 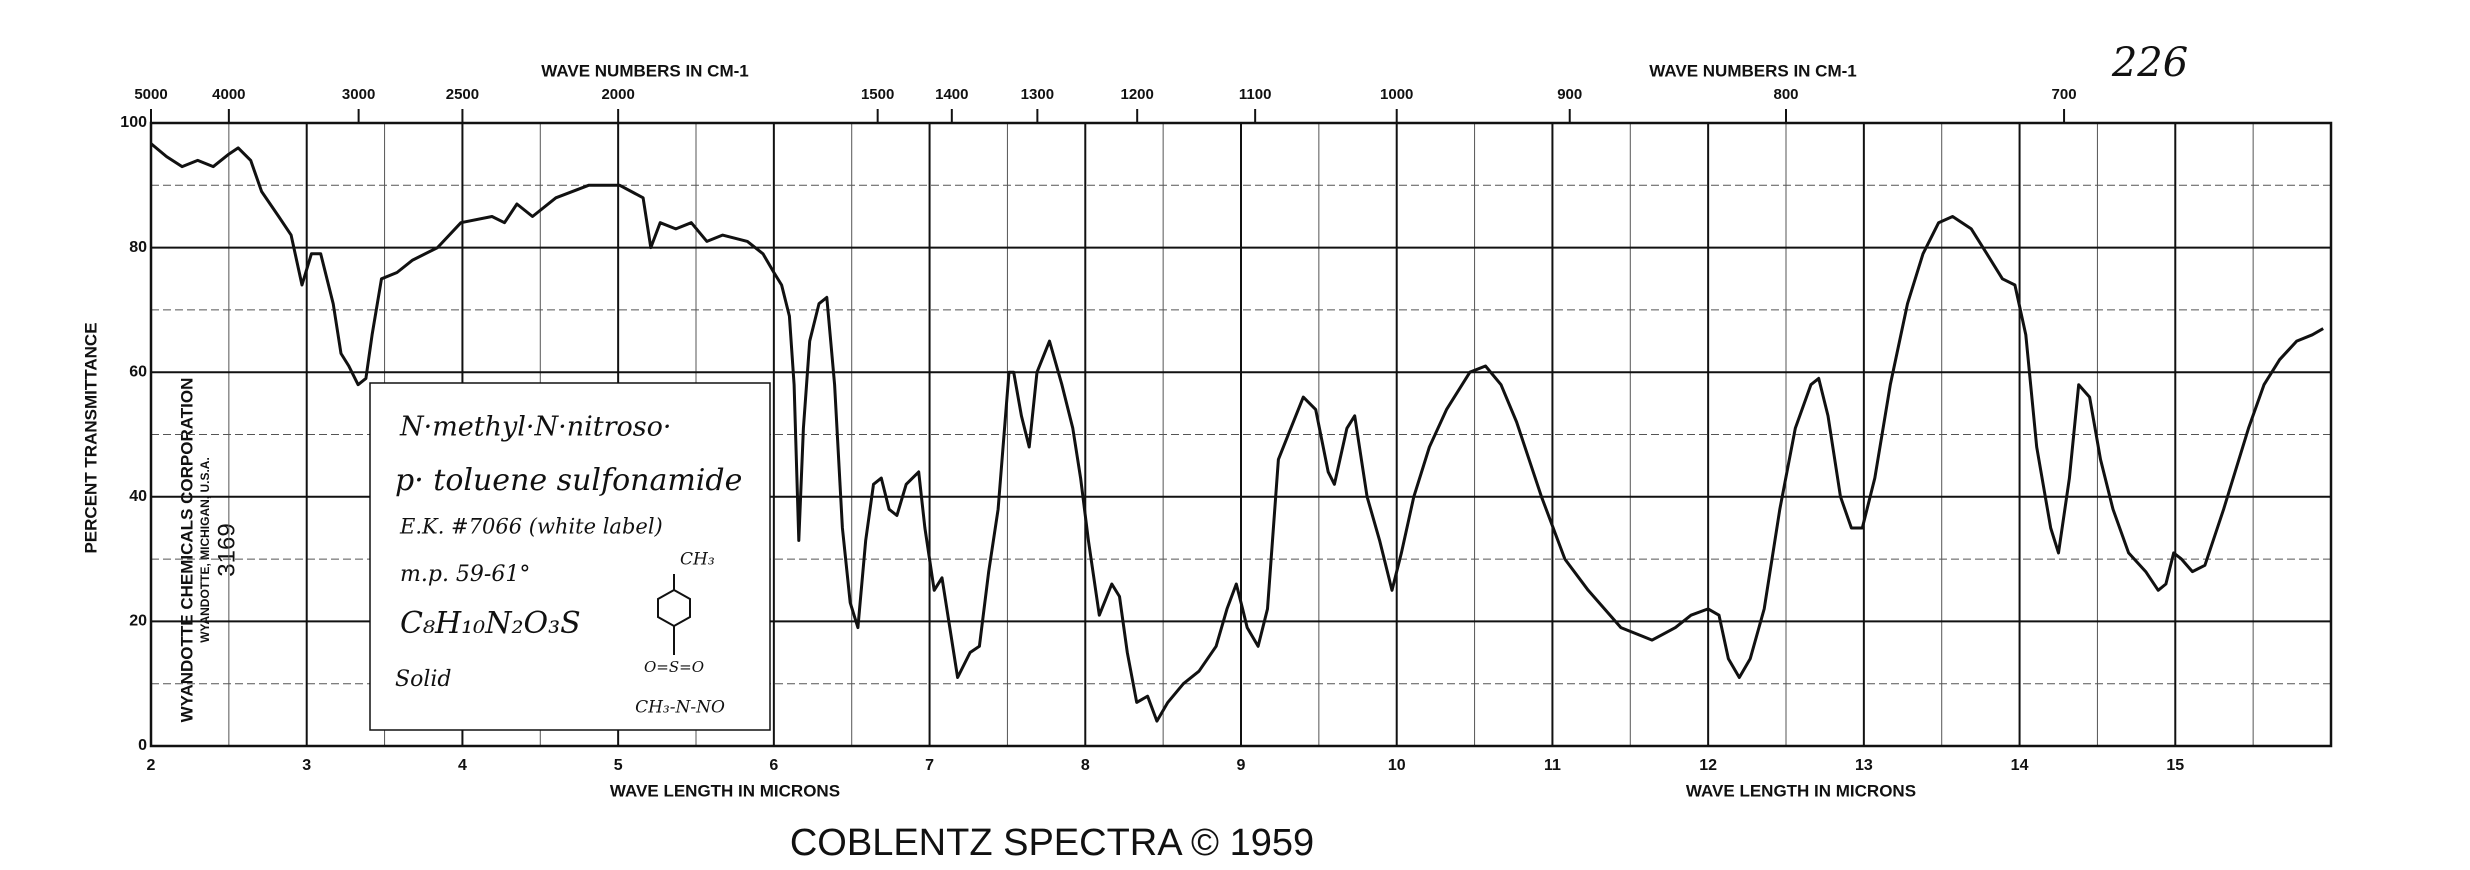 What do you see at coordinates (2020, 765) in the screenshot?
I see `x-tick-label: 14` at bounding box center [2020, 765].